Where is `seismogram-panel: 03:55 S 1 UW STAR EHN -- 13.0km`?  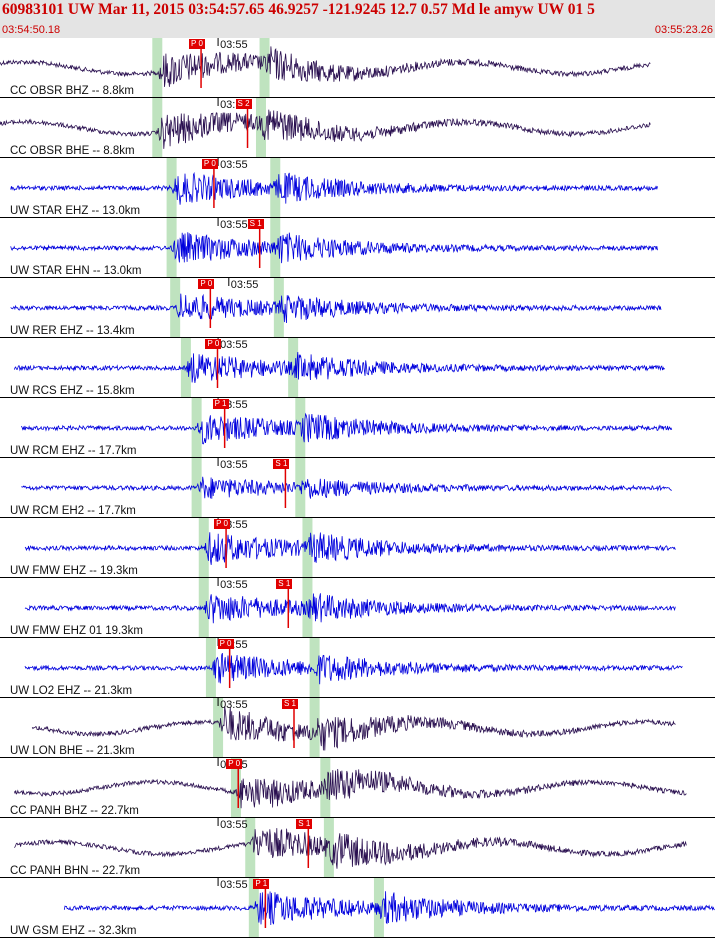
seismogram-panel: 03:55 S 1 UW STAR EHN -- 13.0km is located at coordinates (357, 248).